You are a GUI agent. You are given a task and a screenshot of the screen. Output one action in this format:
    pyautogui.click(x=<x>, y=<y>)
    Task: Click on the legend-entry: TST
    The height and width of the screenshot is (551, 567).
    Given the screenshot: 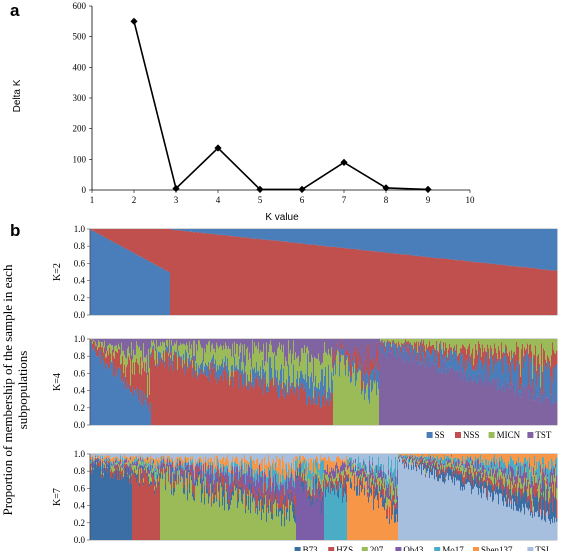 What is the action you would take?
    pyautogui.click(x=543, y=435)
    